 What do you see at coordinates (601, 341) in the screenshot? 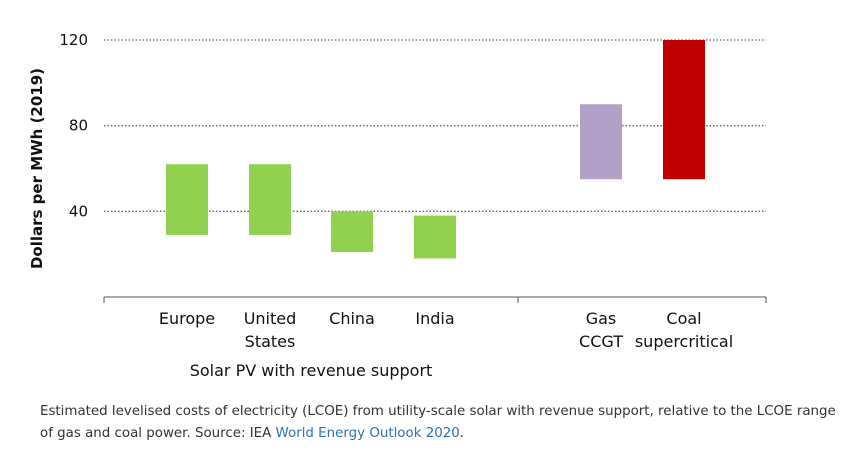
I see `category-label-ccgt: CCGT` at bounding box center [601, 341].